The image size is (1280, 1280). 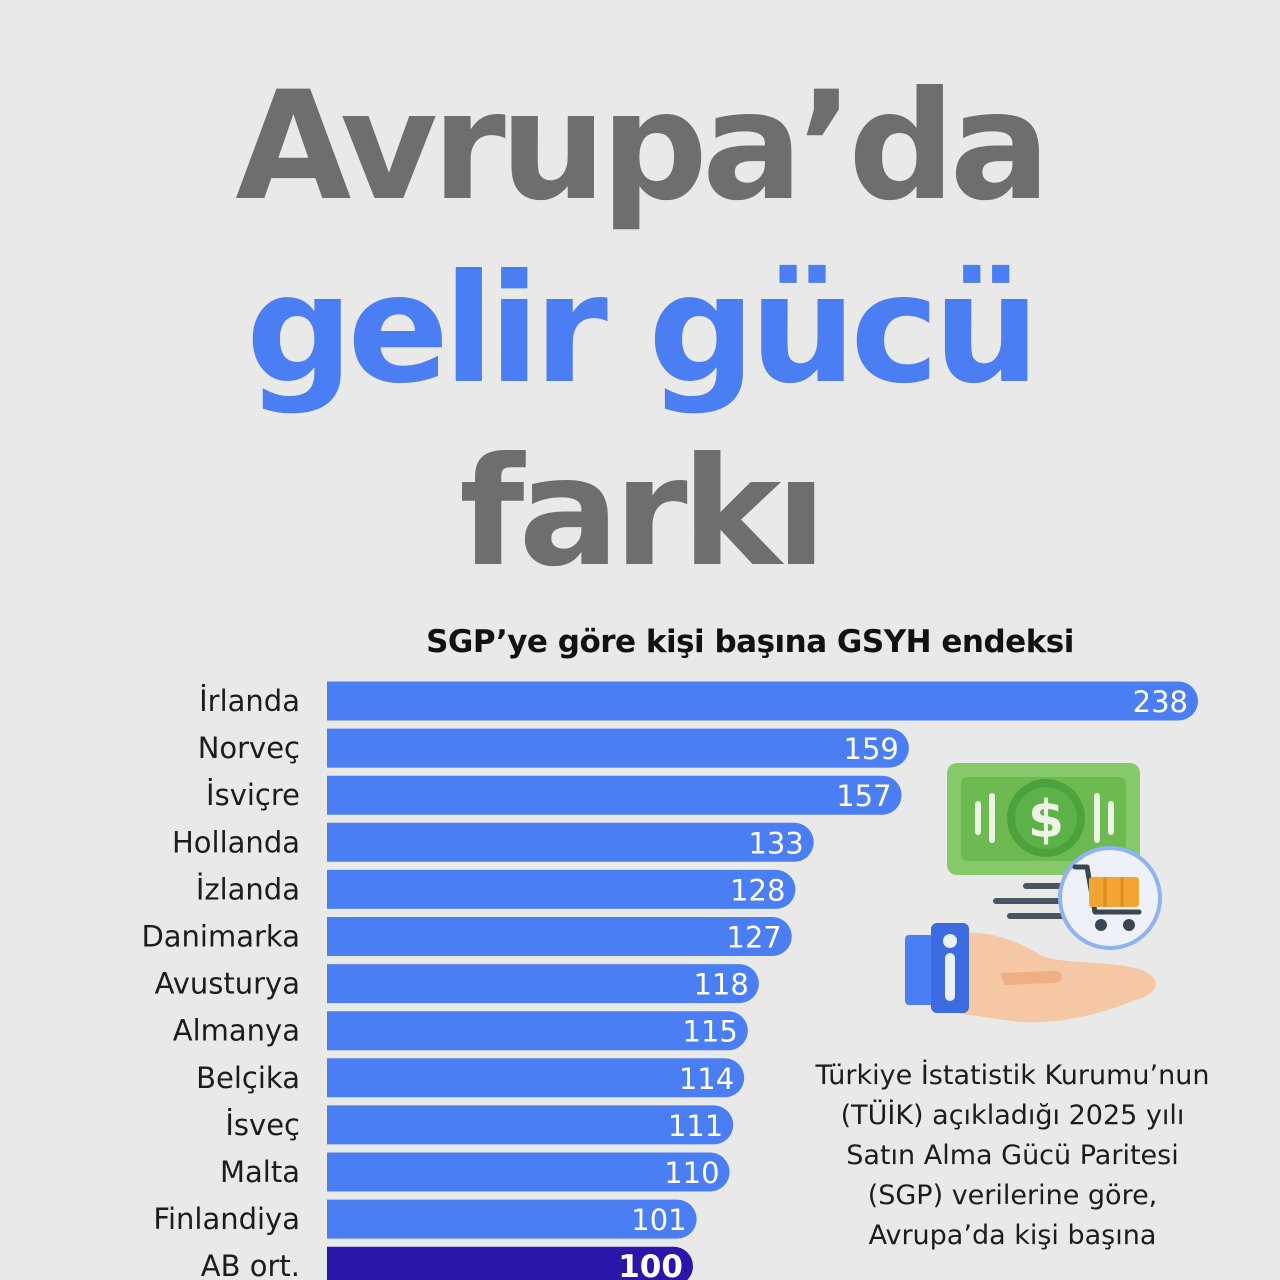 I want to click on headline-line-2: gelir gücü, so click(x=643, y=330).